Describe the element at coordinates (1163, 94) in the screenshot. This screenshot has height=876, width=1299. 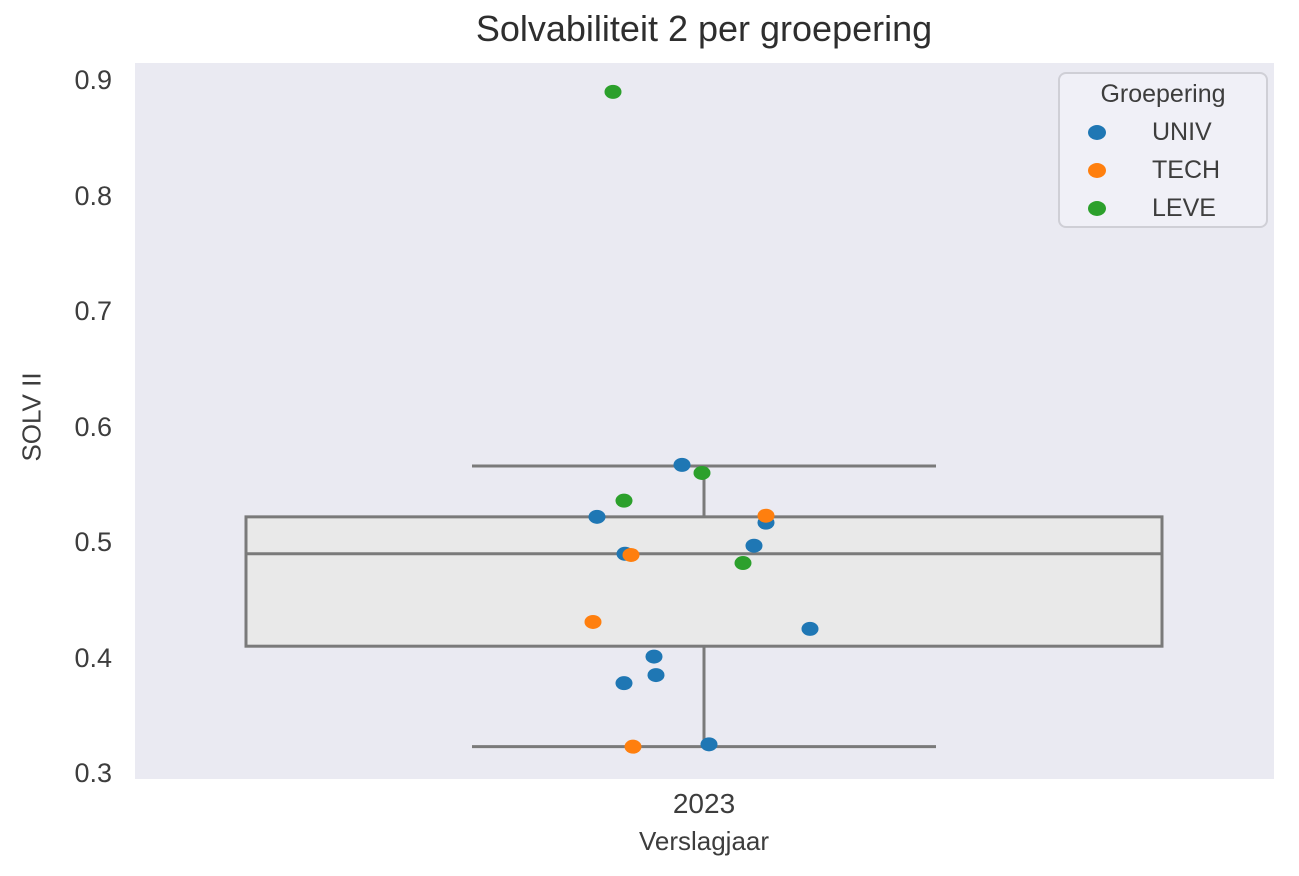
I see `legend-title: Groepering` at that location.